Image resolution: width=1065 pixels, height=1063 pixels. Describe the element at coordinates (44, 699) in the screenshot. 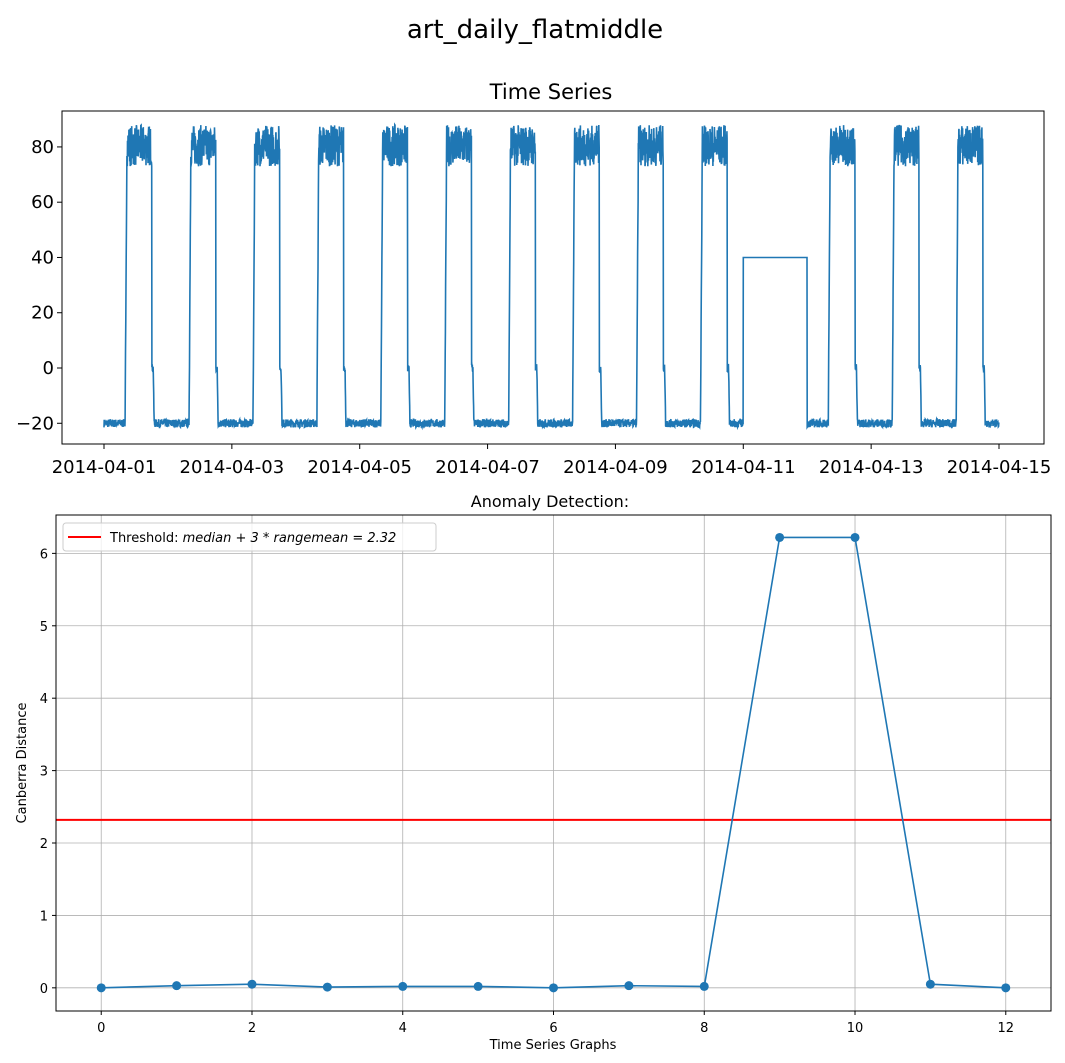

I see `ad-ytick-label: 4` at that location.